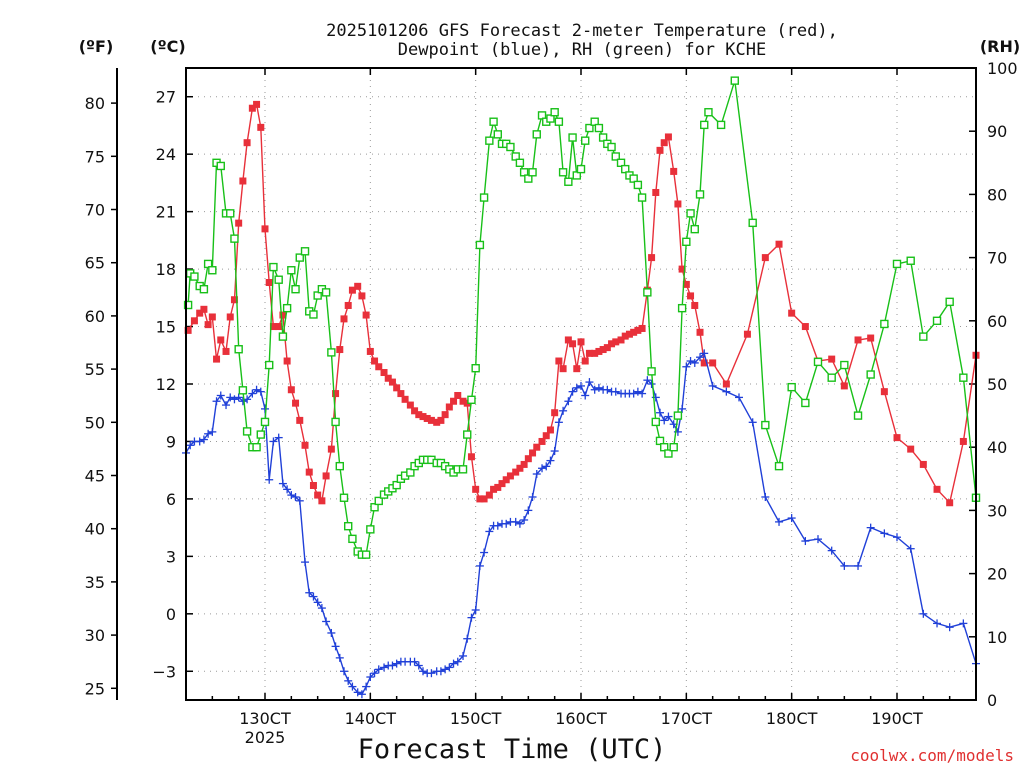 The width and height of the screenshot is (1024, 768). I want to click on celsius-tick-label: 21, so click(166, 212).